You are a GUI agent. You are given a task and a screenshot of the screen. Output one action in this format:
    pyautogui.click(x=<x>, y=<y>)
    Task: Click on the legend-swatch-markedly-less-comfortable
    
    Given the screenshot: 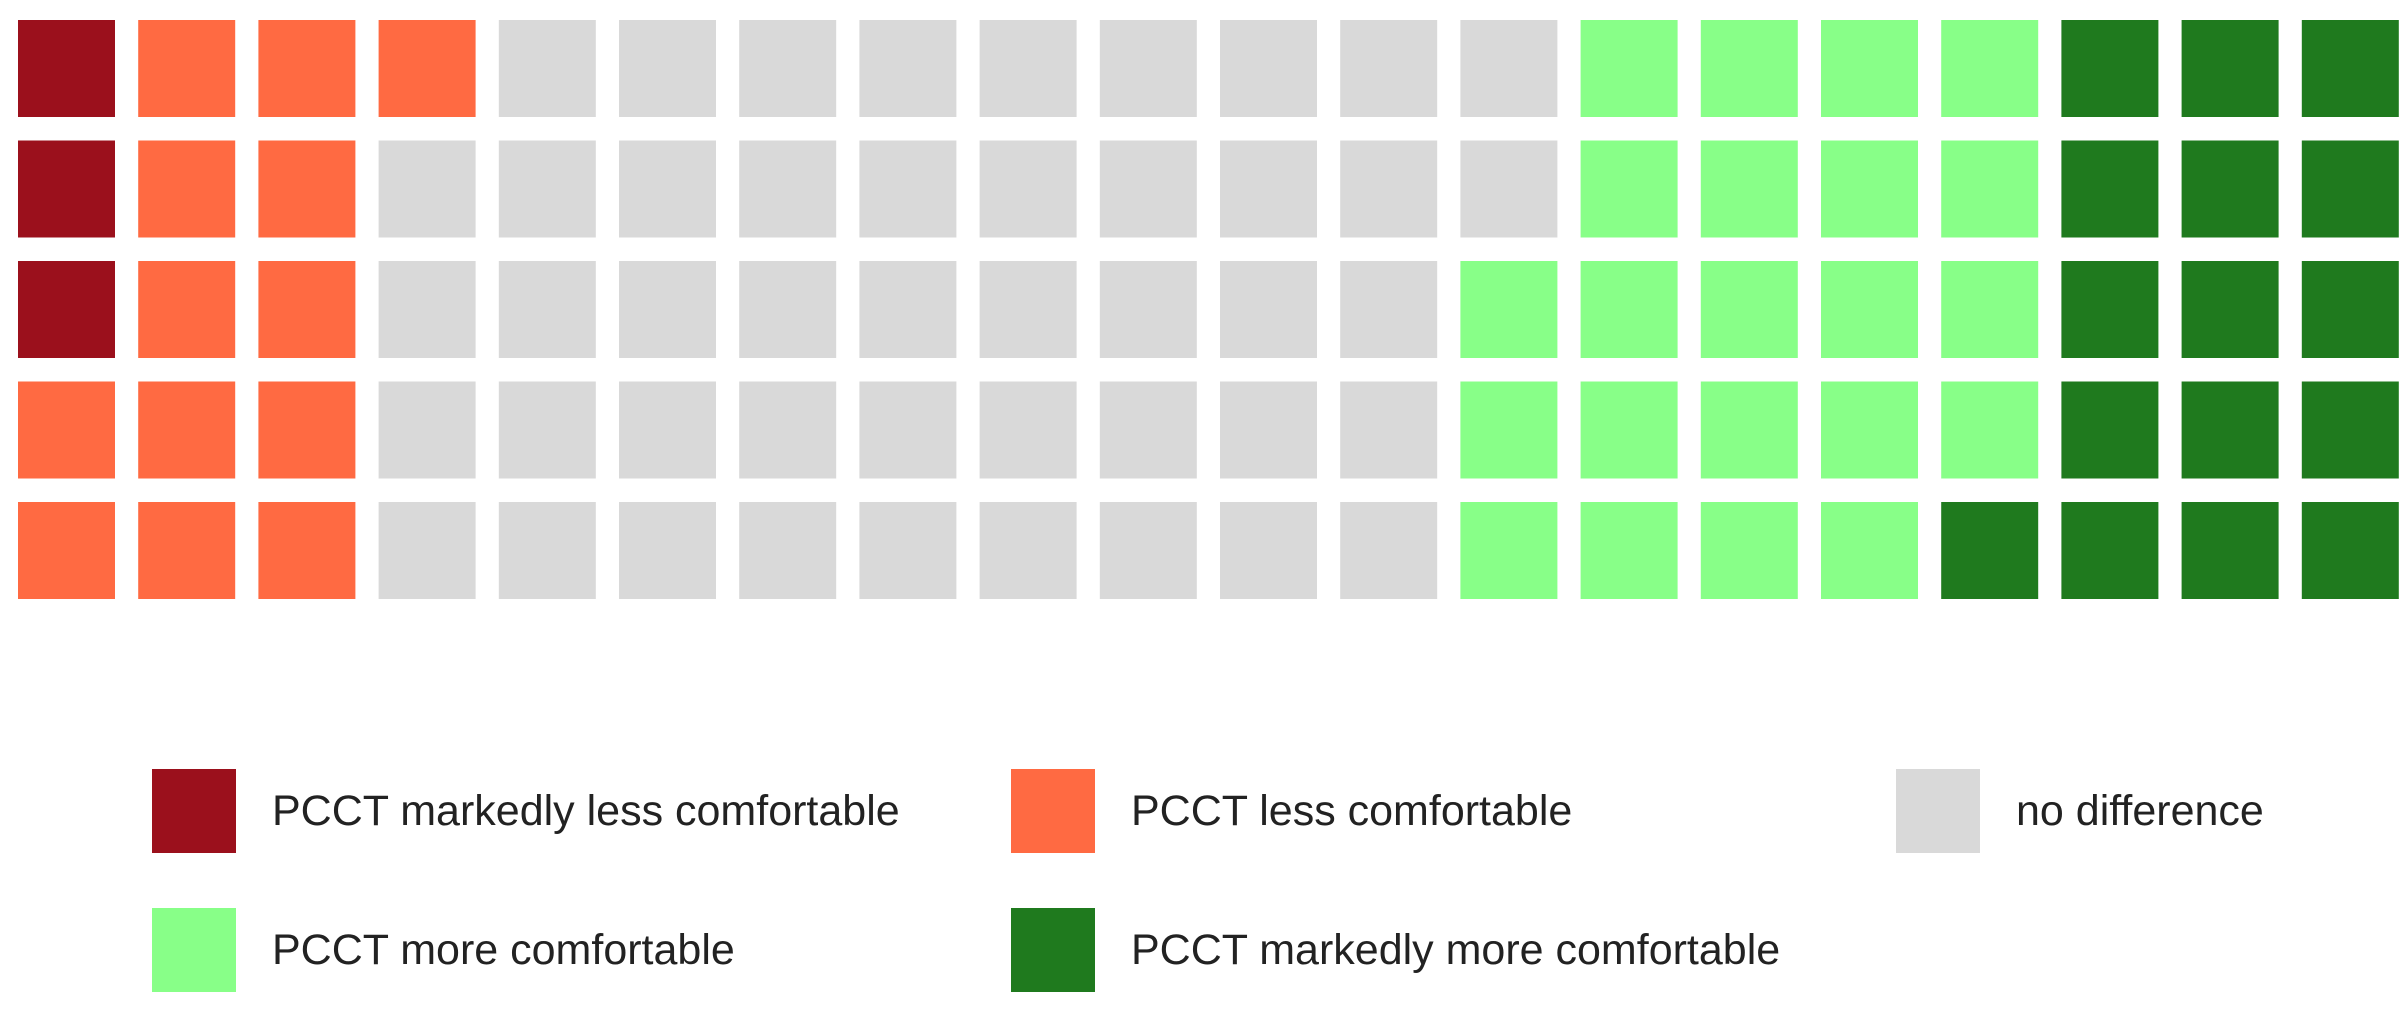 What is the action you would take?
    pyautogui.click(x=194, y=811)
    